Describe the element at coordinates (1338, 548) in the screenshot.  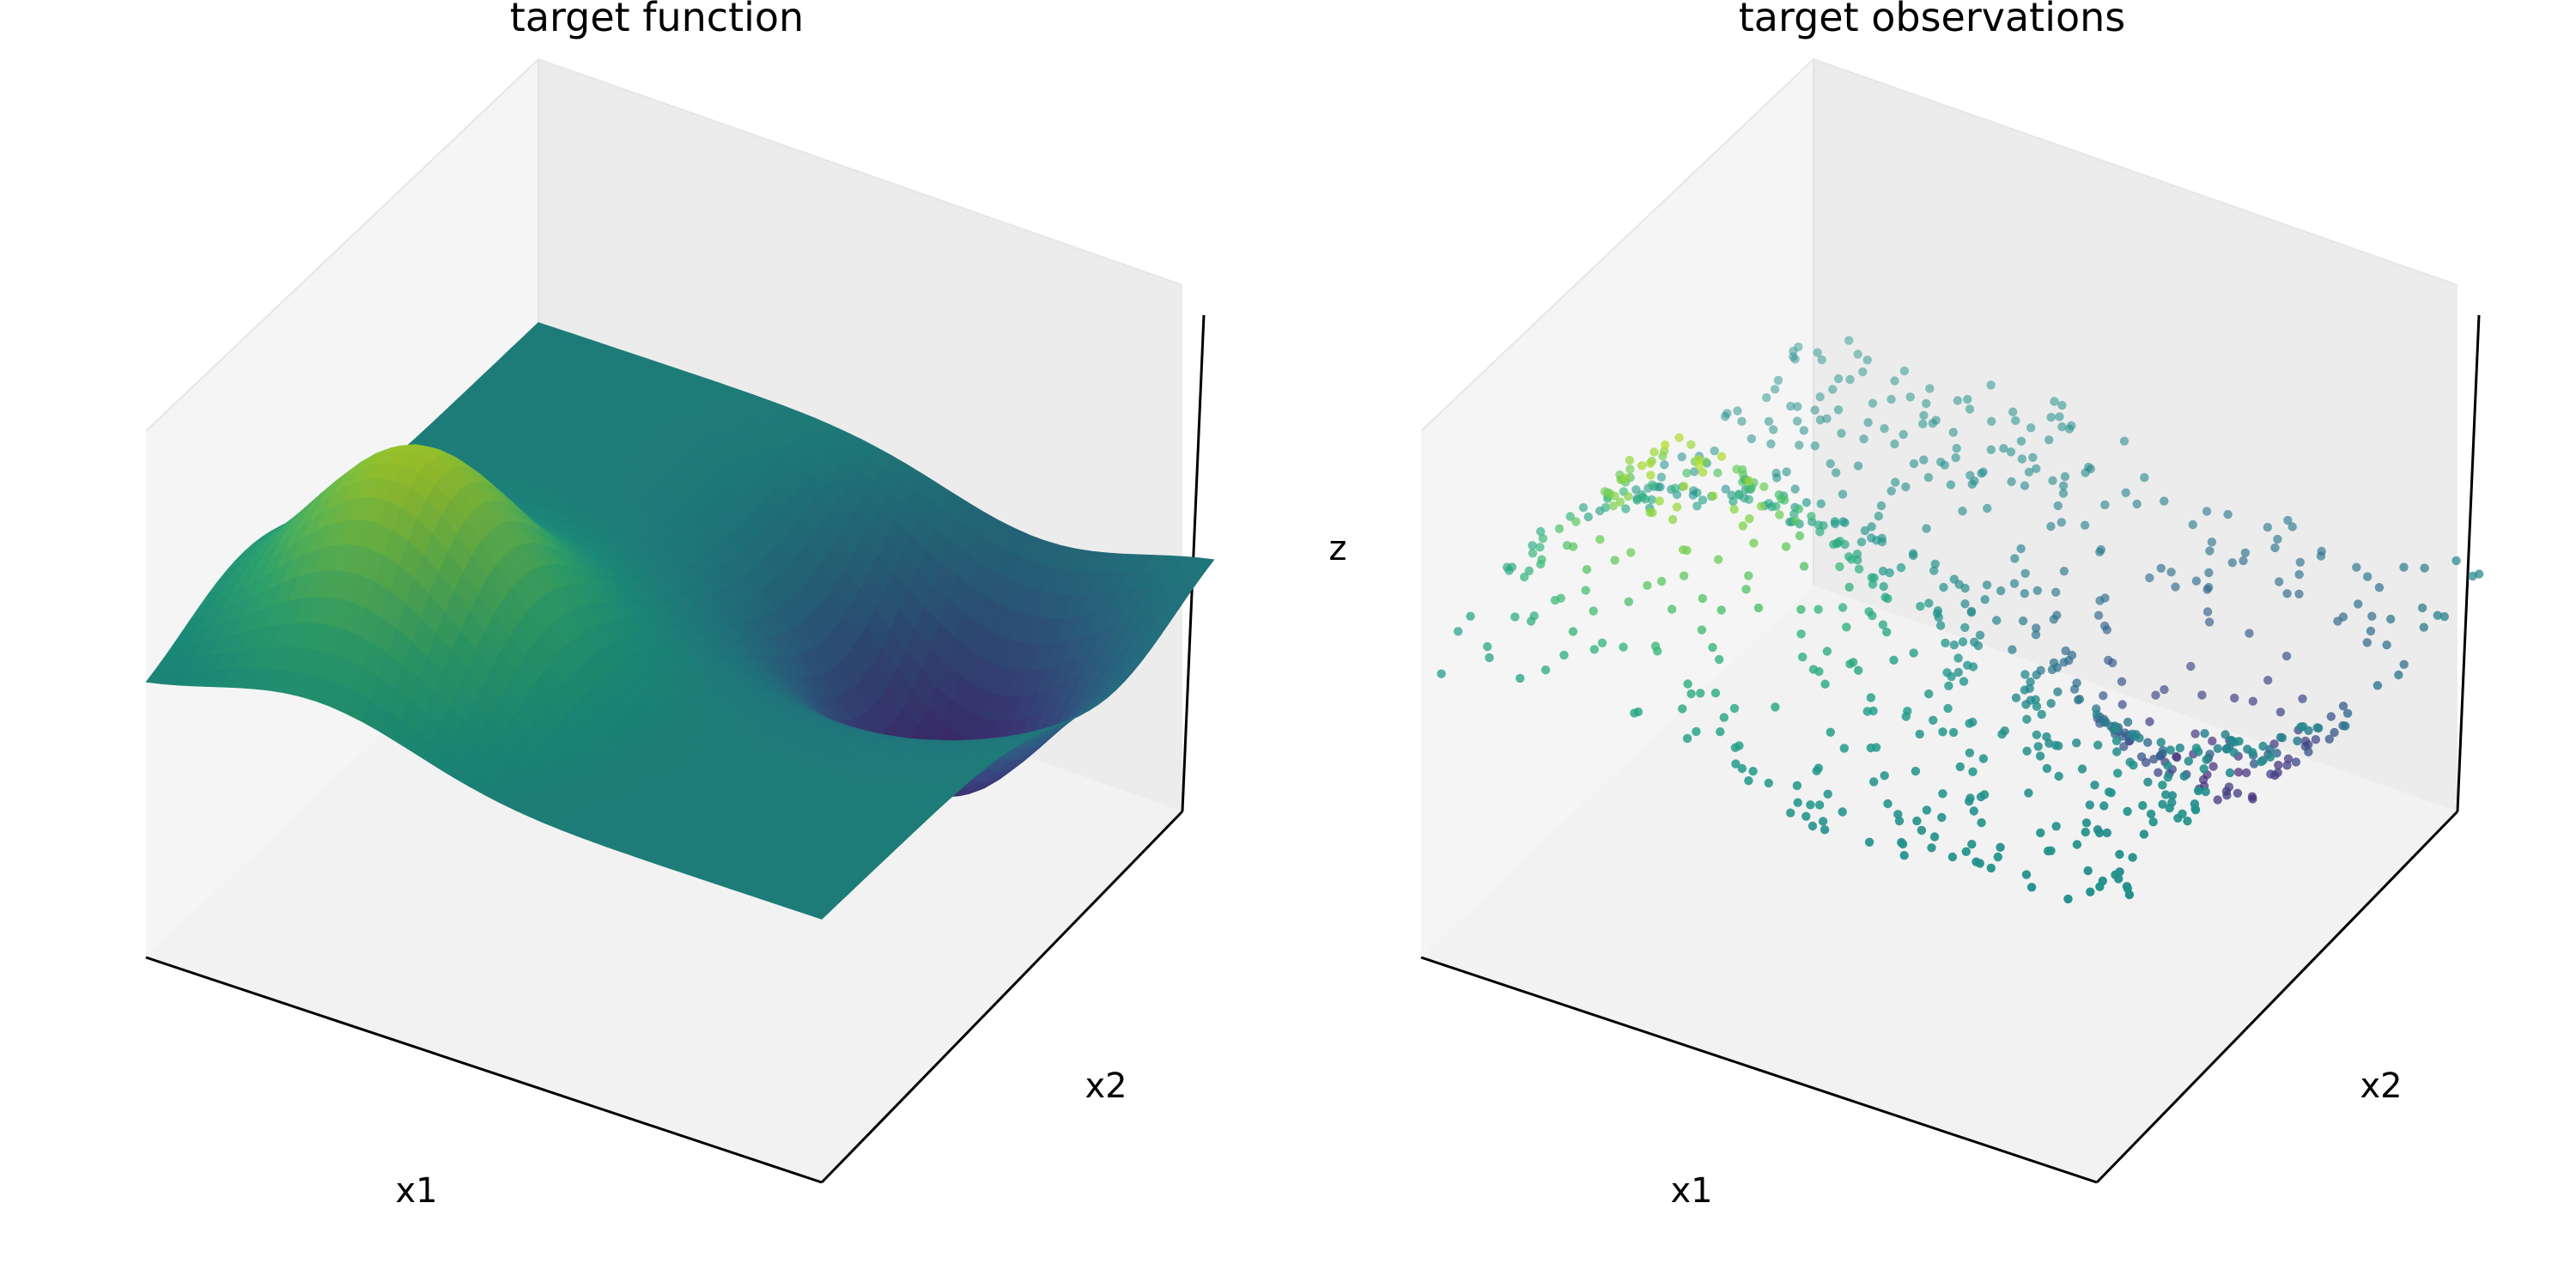
I see `scatter-z-label: z` at that location.